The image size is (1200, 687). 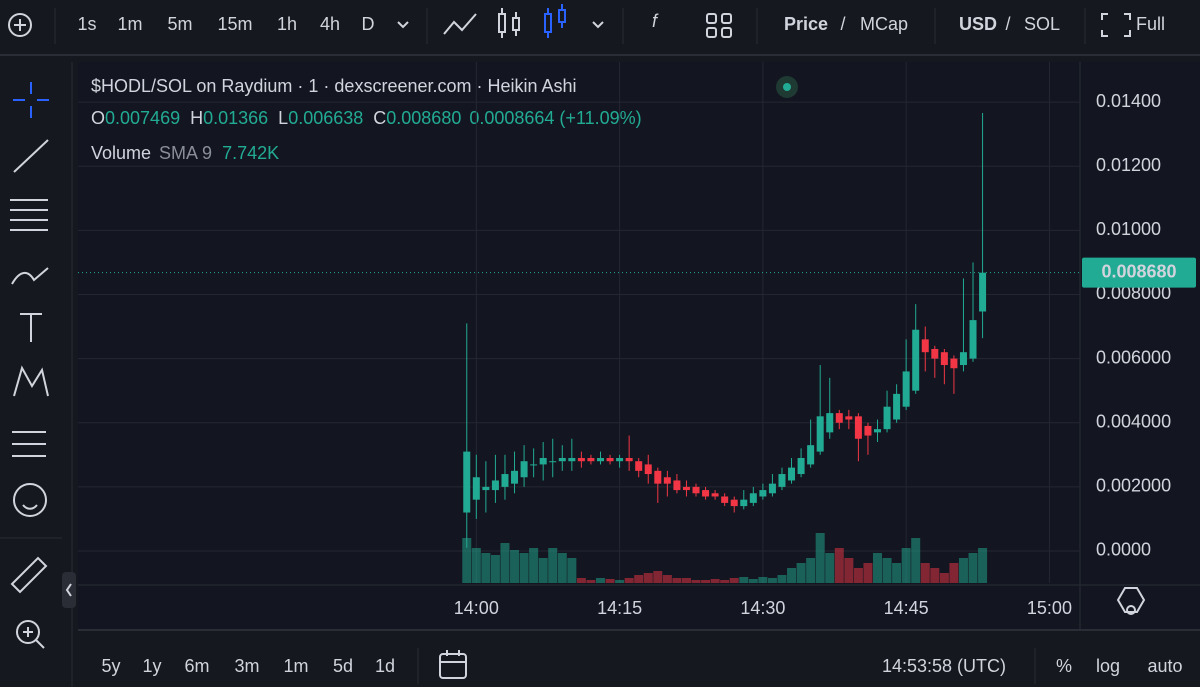 What do you see at coordinates (787, 87) in the screenshot?
I see `status-dot` at bounding box center [787, 87].